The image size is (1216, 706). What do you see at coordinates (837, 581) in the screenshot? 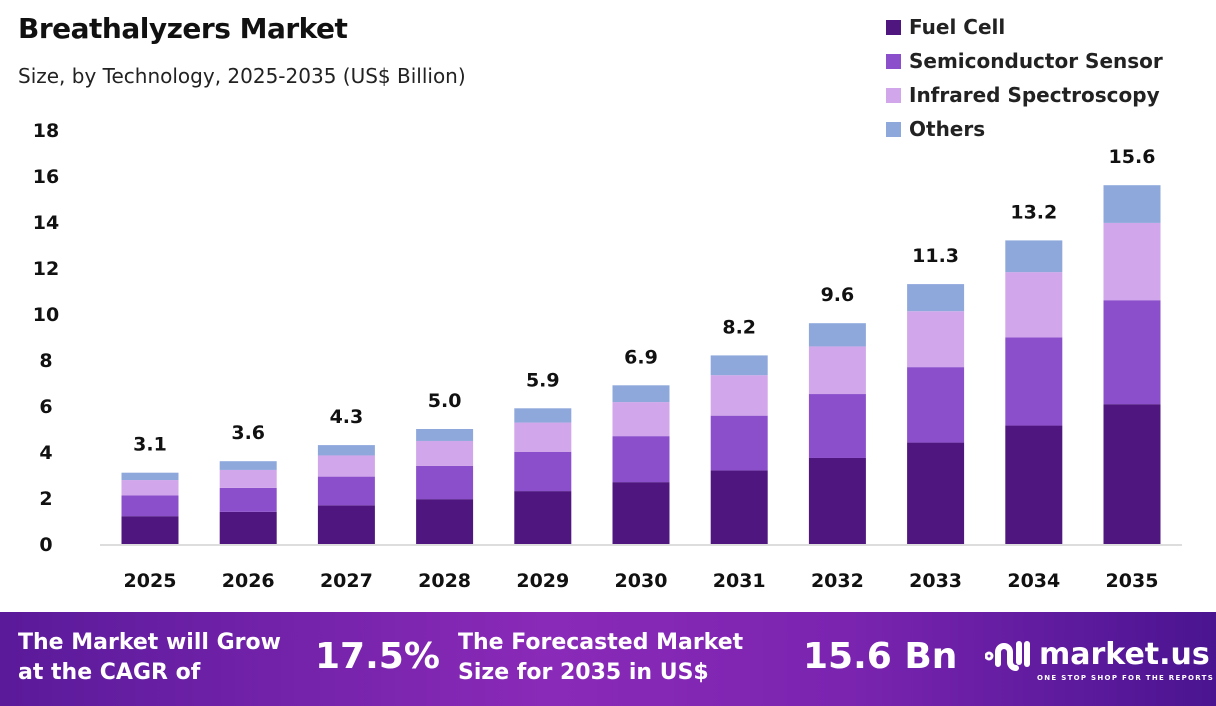
I see `x-tick-label: 2032` at bounding box center [837, 581].